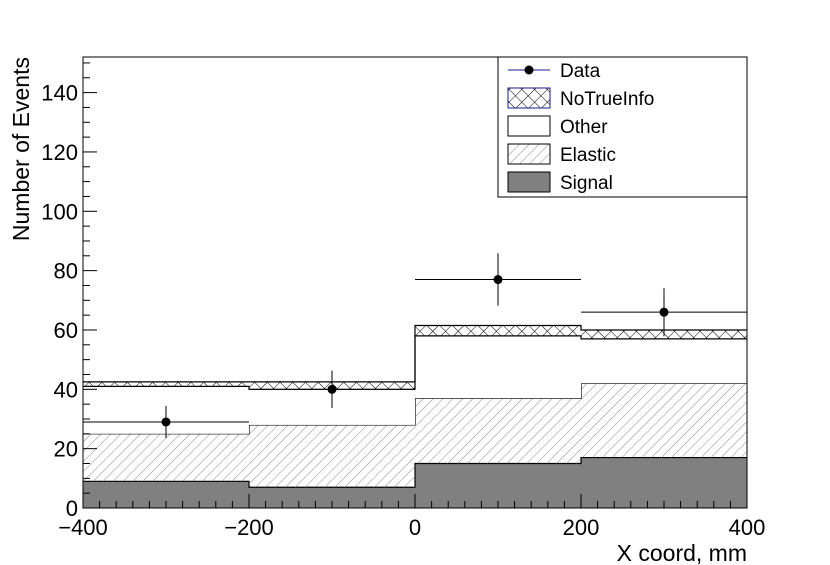  I want to click on legend-label-other: Other, so click(584, 127).